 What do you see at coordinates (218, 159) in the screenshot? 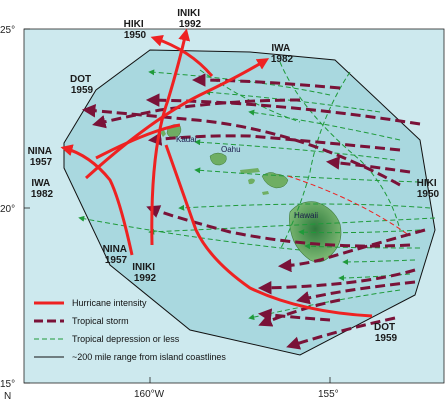
I see `oahu-island` at bounding box center [218, 159].